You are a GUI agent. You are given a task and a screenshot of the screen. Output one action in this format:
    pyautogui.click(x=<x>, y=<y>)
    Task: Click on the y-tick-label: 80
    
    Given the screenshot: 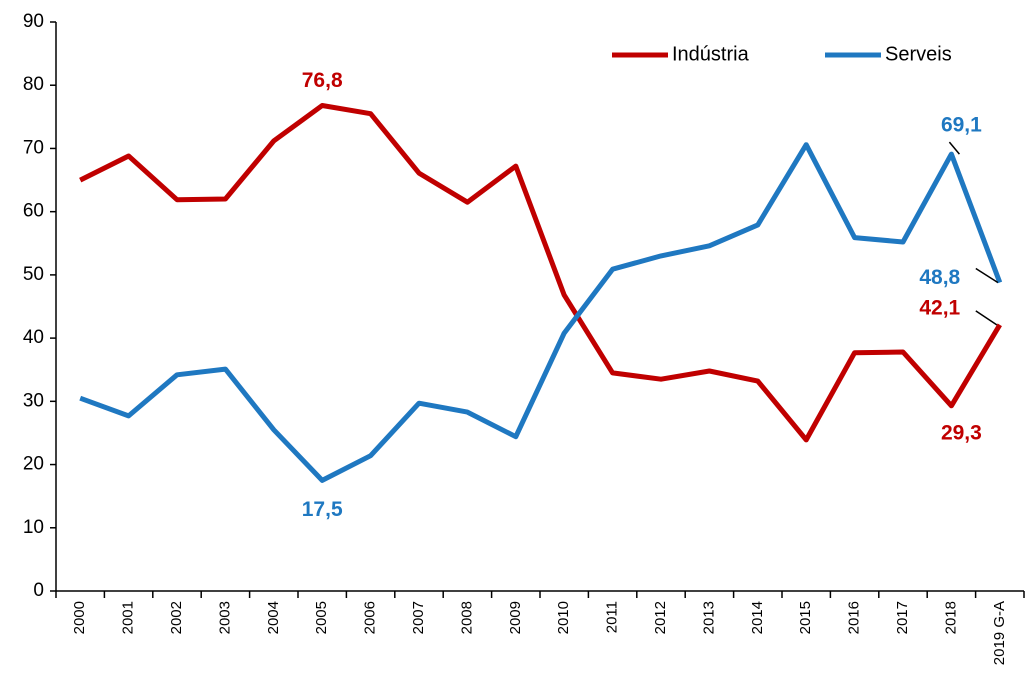 What is the action you would take?
    pyautogui.click(x=33, y=84)
    